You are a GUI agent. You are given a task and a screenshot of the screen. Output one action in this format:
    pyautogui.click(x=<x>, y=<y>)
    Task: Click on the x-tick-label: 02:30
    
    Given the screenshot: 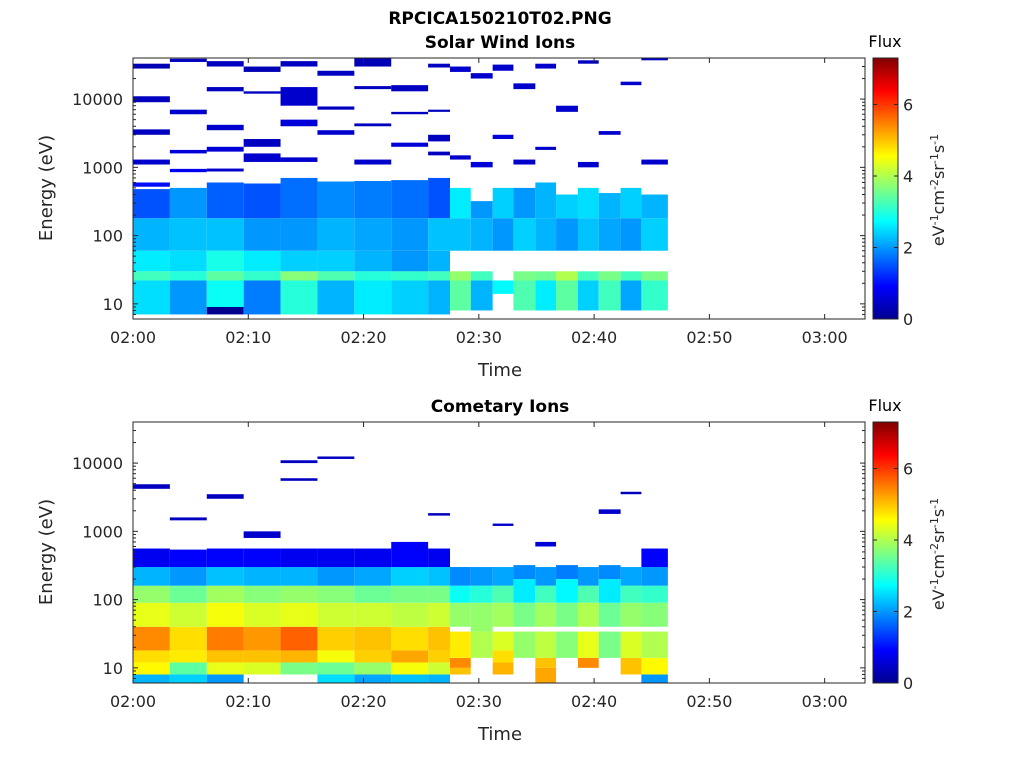 What is the action you would take?
    pyautogui.click(x=479, y=701)
    